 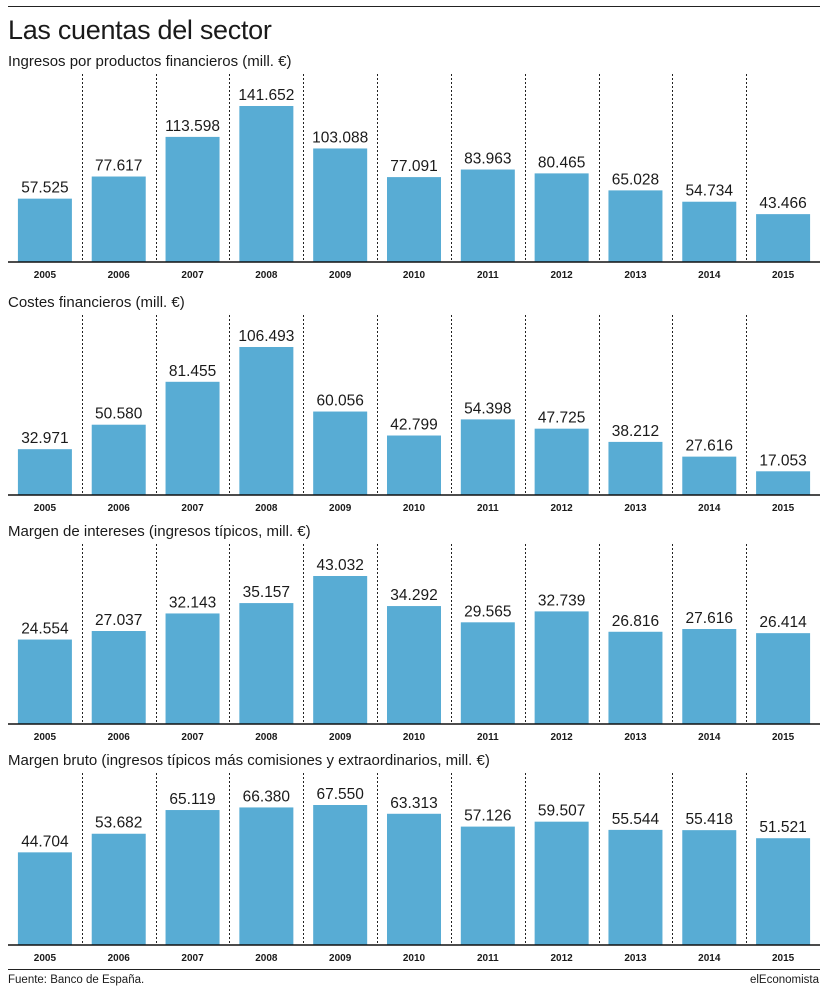 What do you see at coordinates (635, 431) in the screenshot?
I see `data-label-2013: 38.212` at bounding box center [635, 431].